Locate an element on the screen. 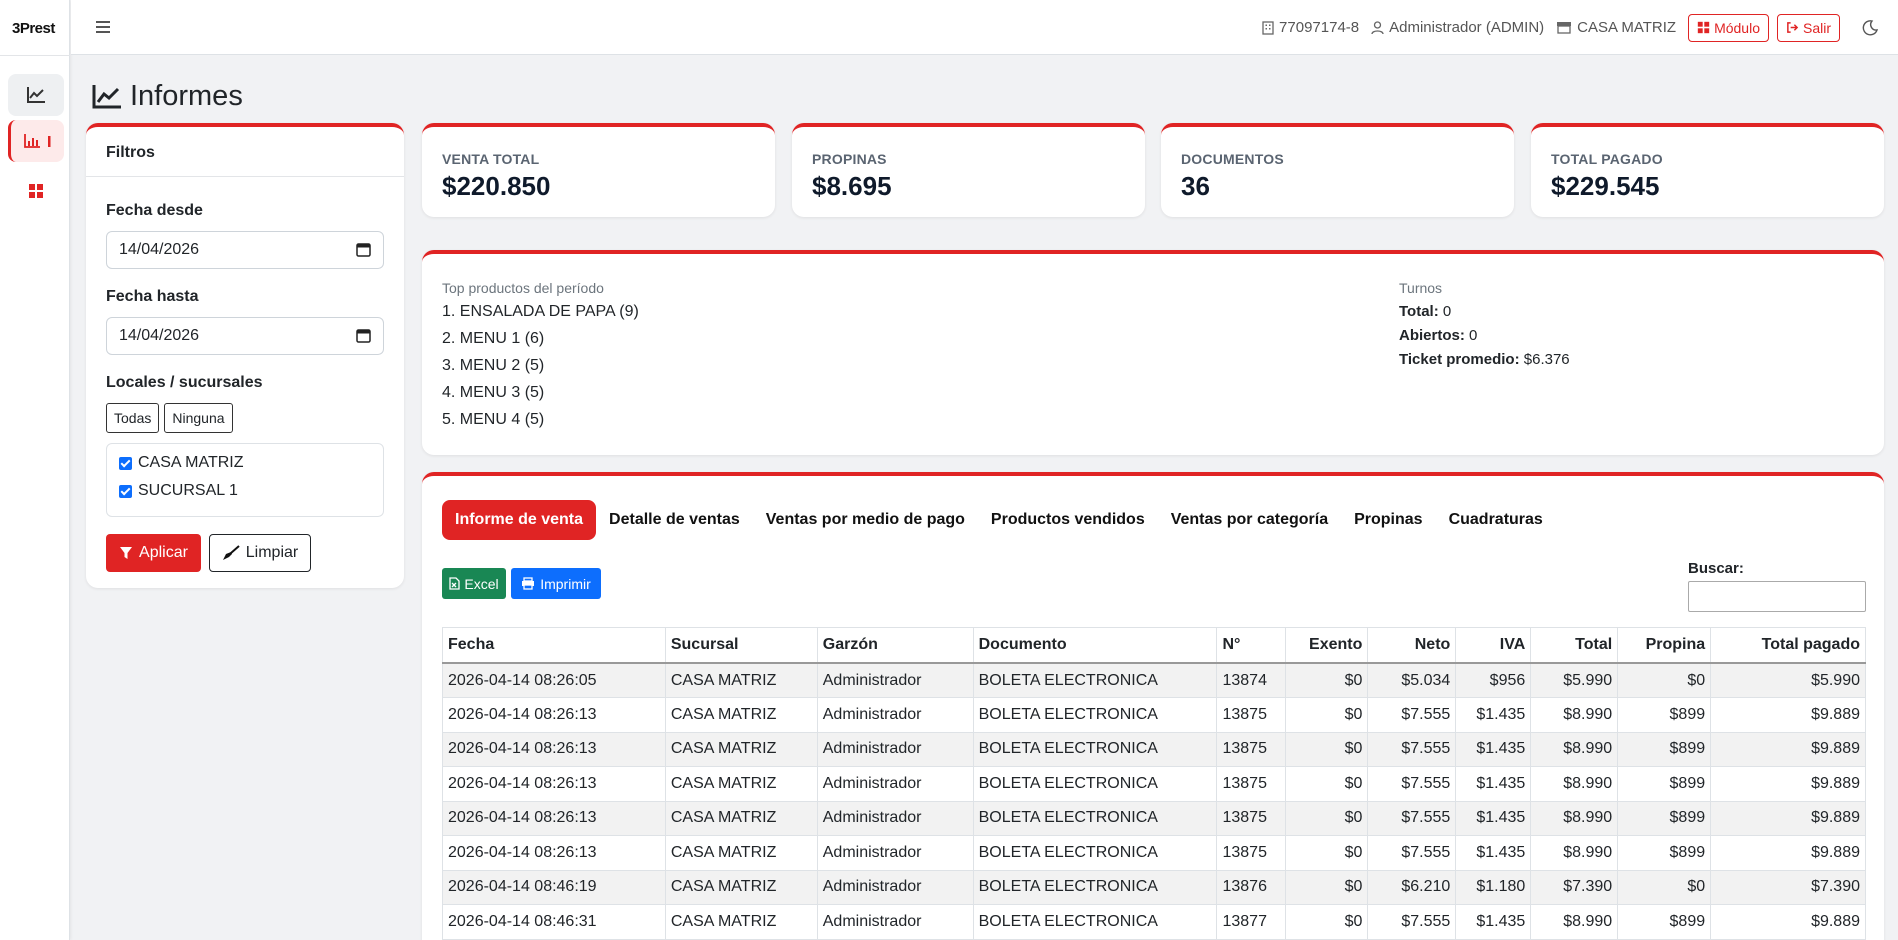 This screenshot has width=1898, height=940. chart-line-icon is located at coordinates (36, 95).